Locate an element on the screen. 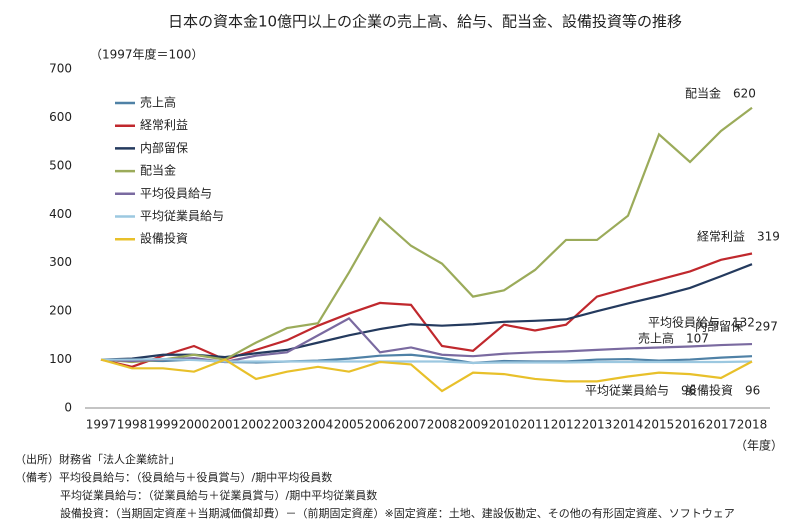 This screenshot has height=521, width=800. annotation: 内部留保 297 is located at coordinates (736, 326).